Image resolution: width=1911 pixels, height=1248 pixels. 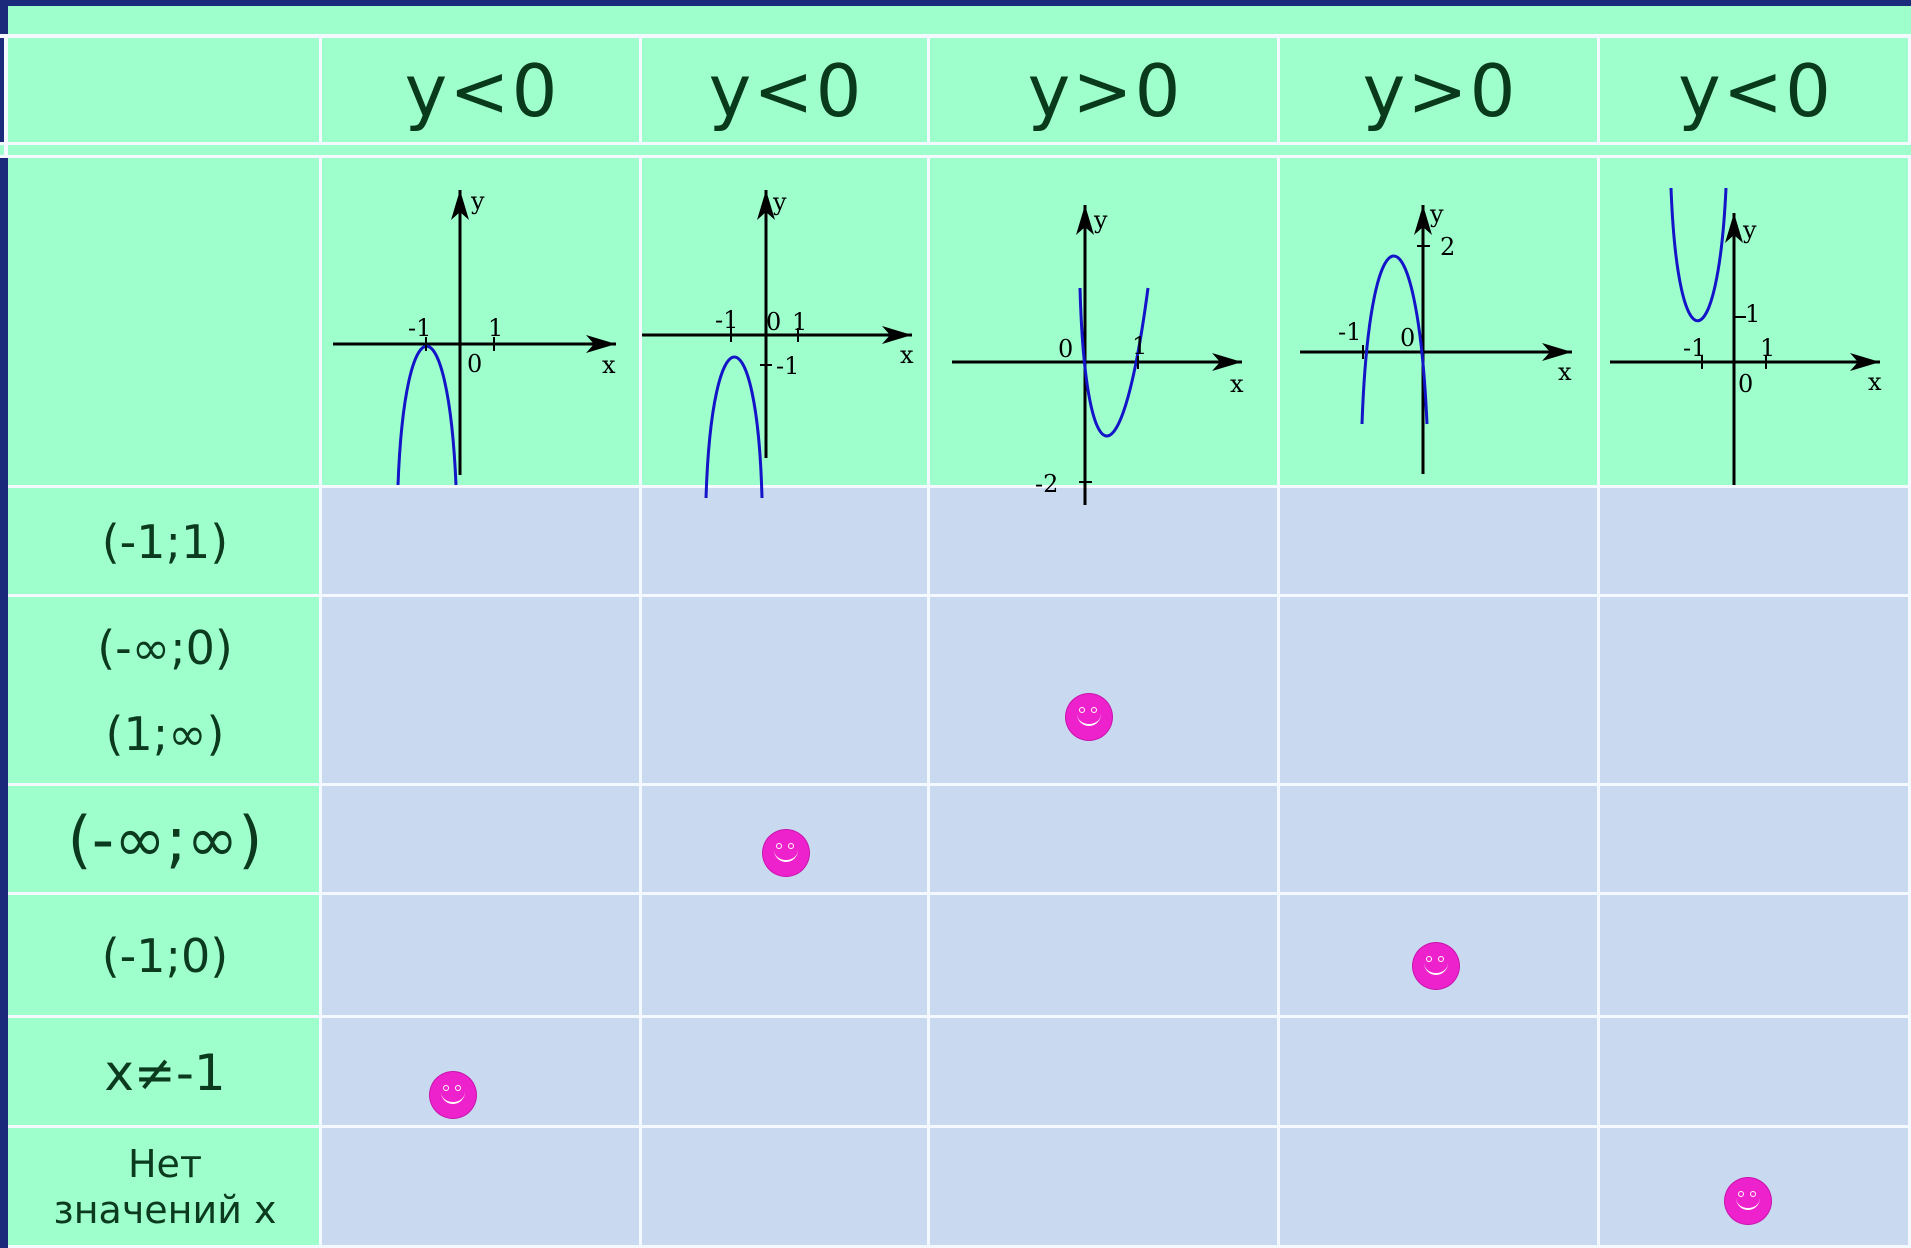 What do you see at coordinates (165, 733) in the screenshot?
I see `row-label-line: (1;∞)` at bounding box center [165, 733].